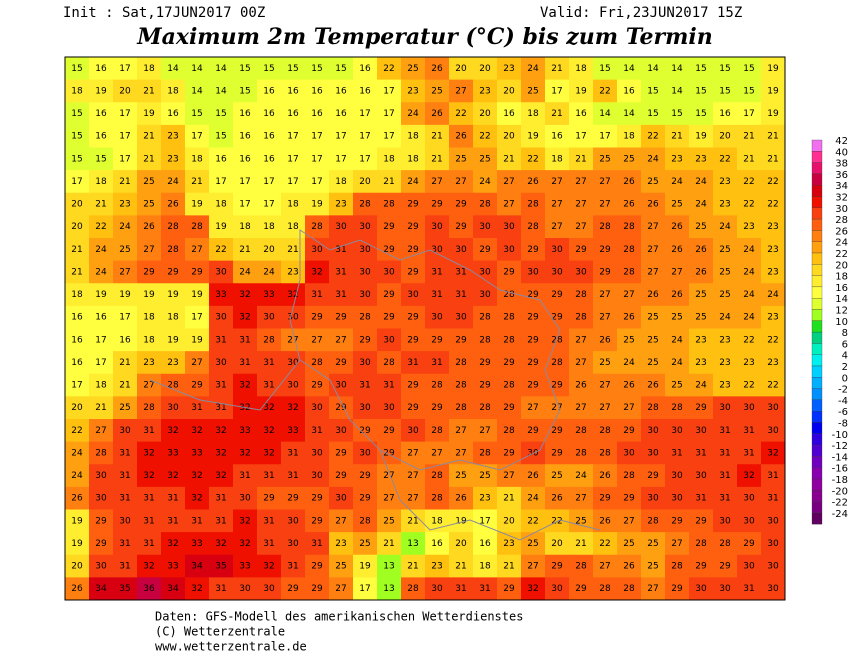 This screenshot has height=657, width=850. I want to click on temperature-value: 33, so click(268, 295).